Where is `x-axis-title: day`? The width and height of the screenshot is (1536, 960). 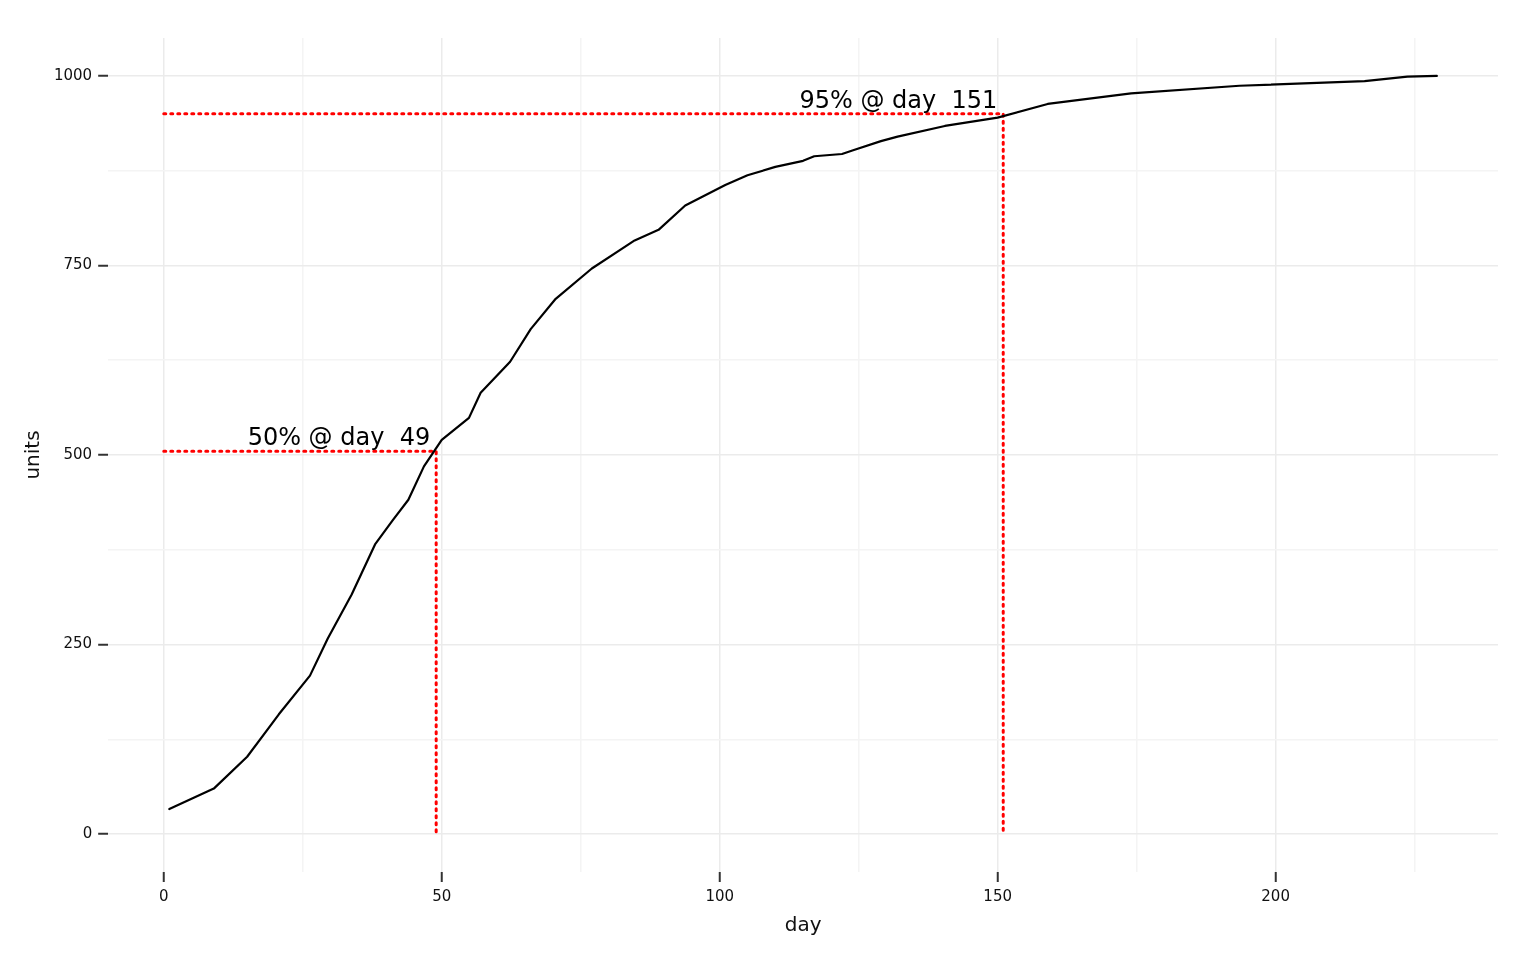
x-axis-title: day is located at coordinates (803, 924).